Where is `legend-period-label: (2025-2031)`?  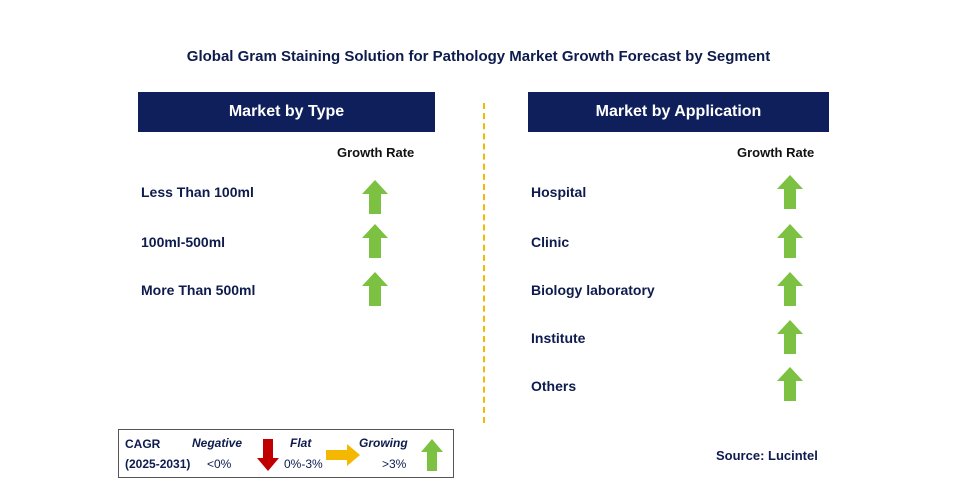
legend-period-label: (2025-2031) is located at coordinates (158, 464).